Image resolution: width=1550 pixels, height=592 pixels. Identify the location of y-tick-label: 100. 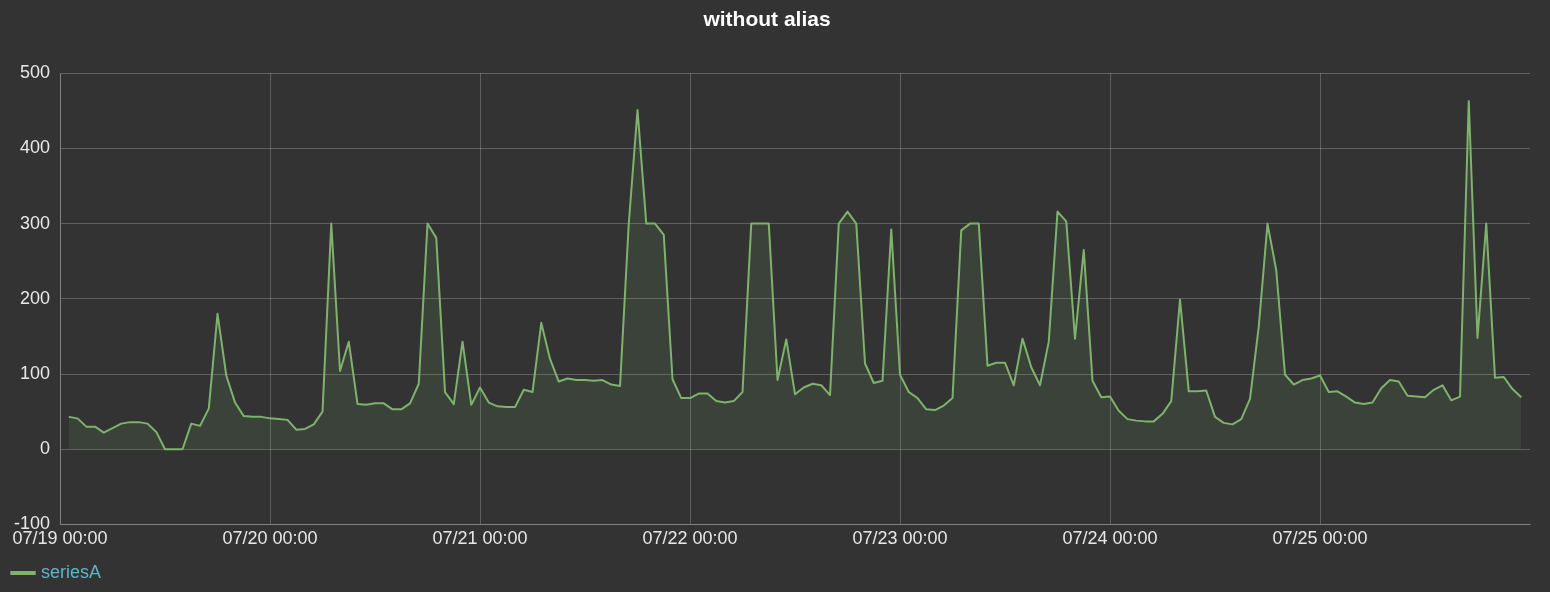
(35, 372).